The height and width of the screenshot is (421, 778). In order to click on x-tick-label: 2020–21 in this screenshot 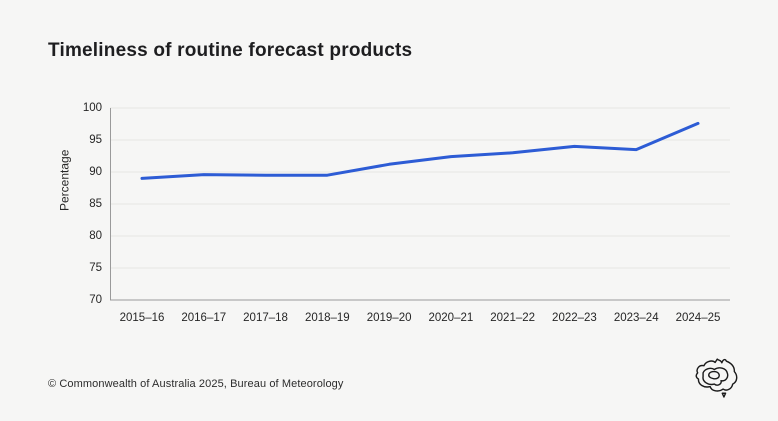, I will do `click(451, 318)`.